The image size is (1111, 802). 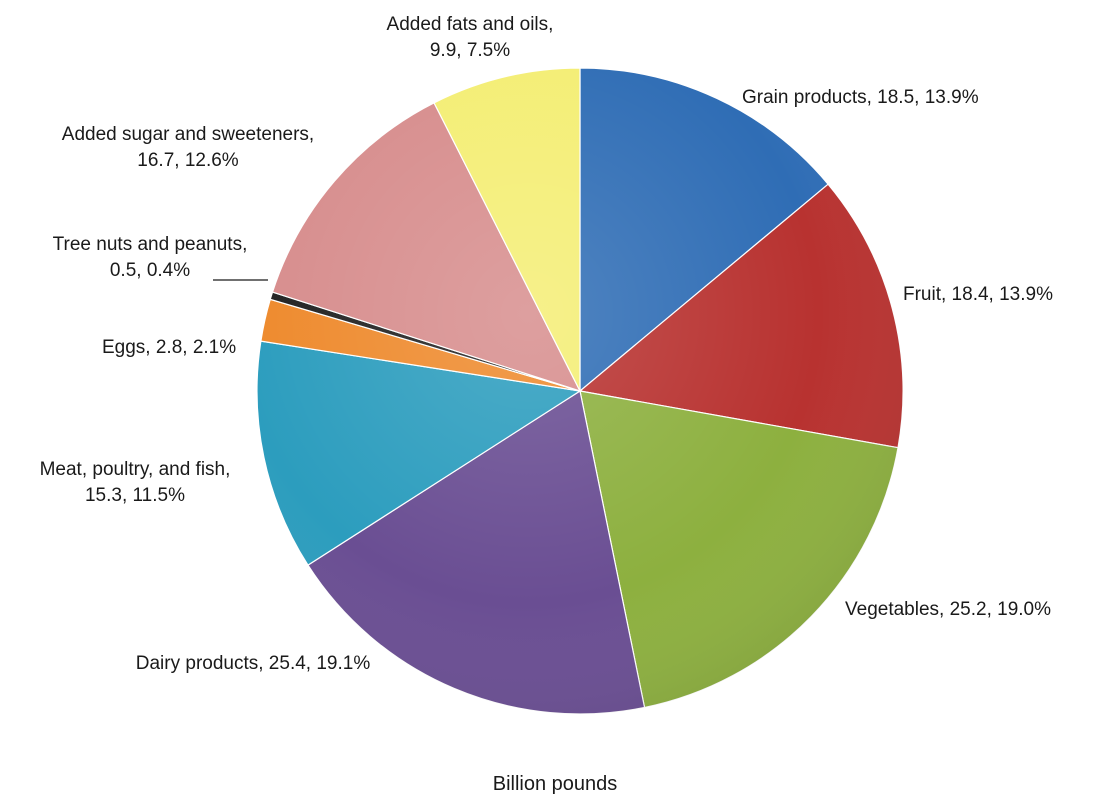 I want to click on slice-label-meat-poultry-and-fish: Meat, poultry, and fish, 15.3, 11.5%, so click(x=135, y=482).